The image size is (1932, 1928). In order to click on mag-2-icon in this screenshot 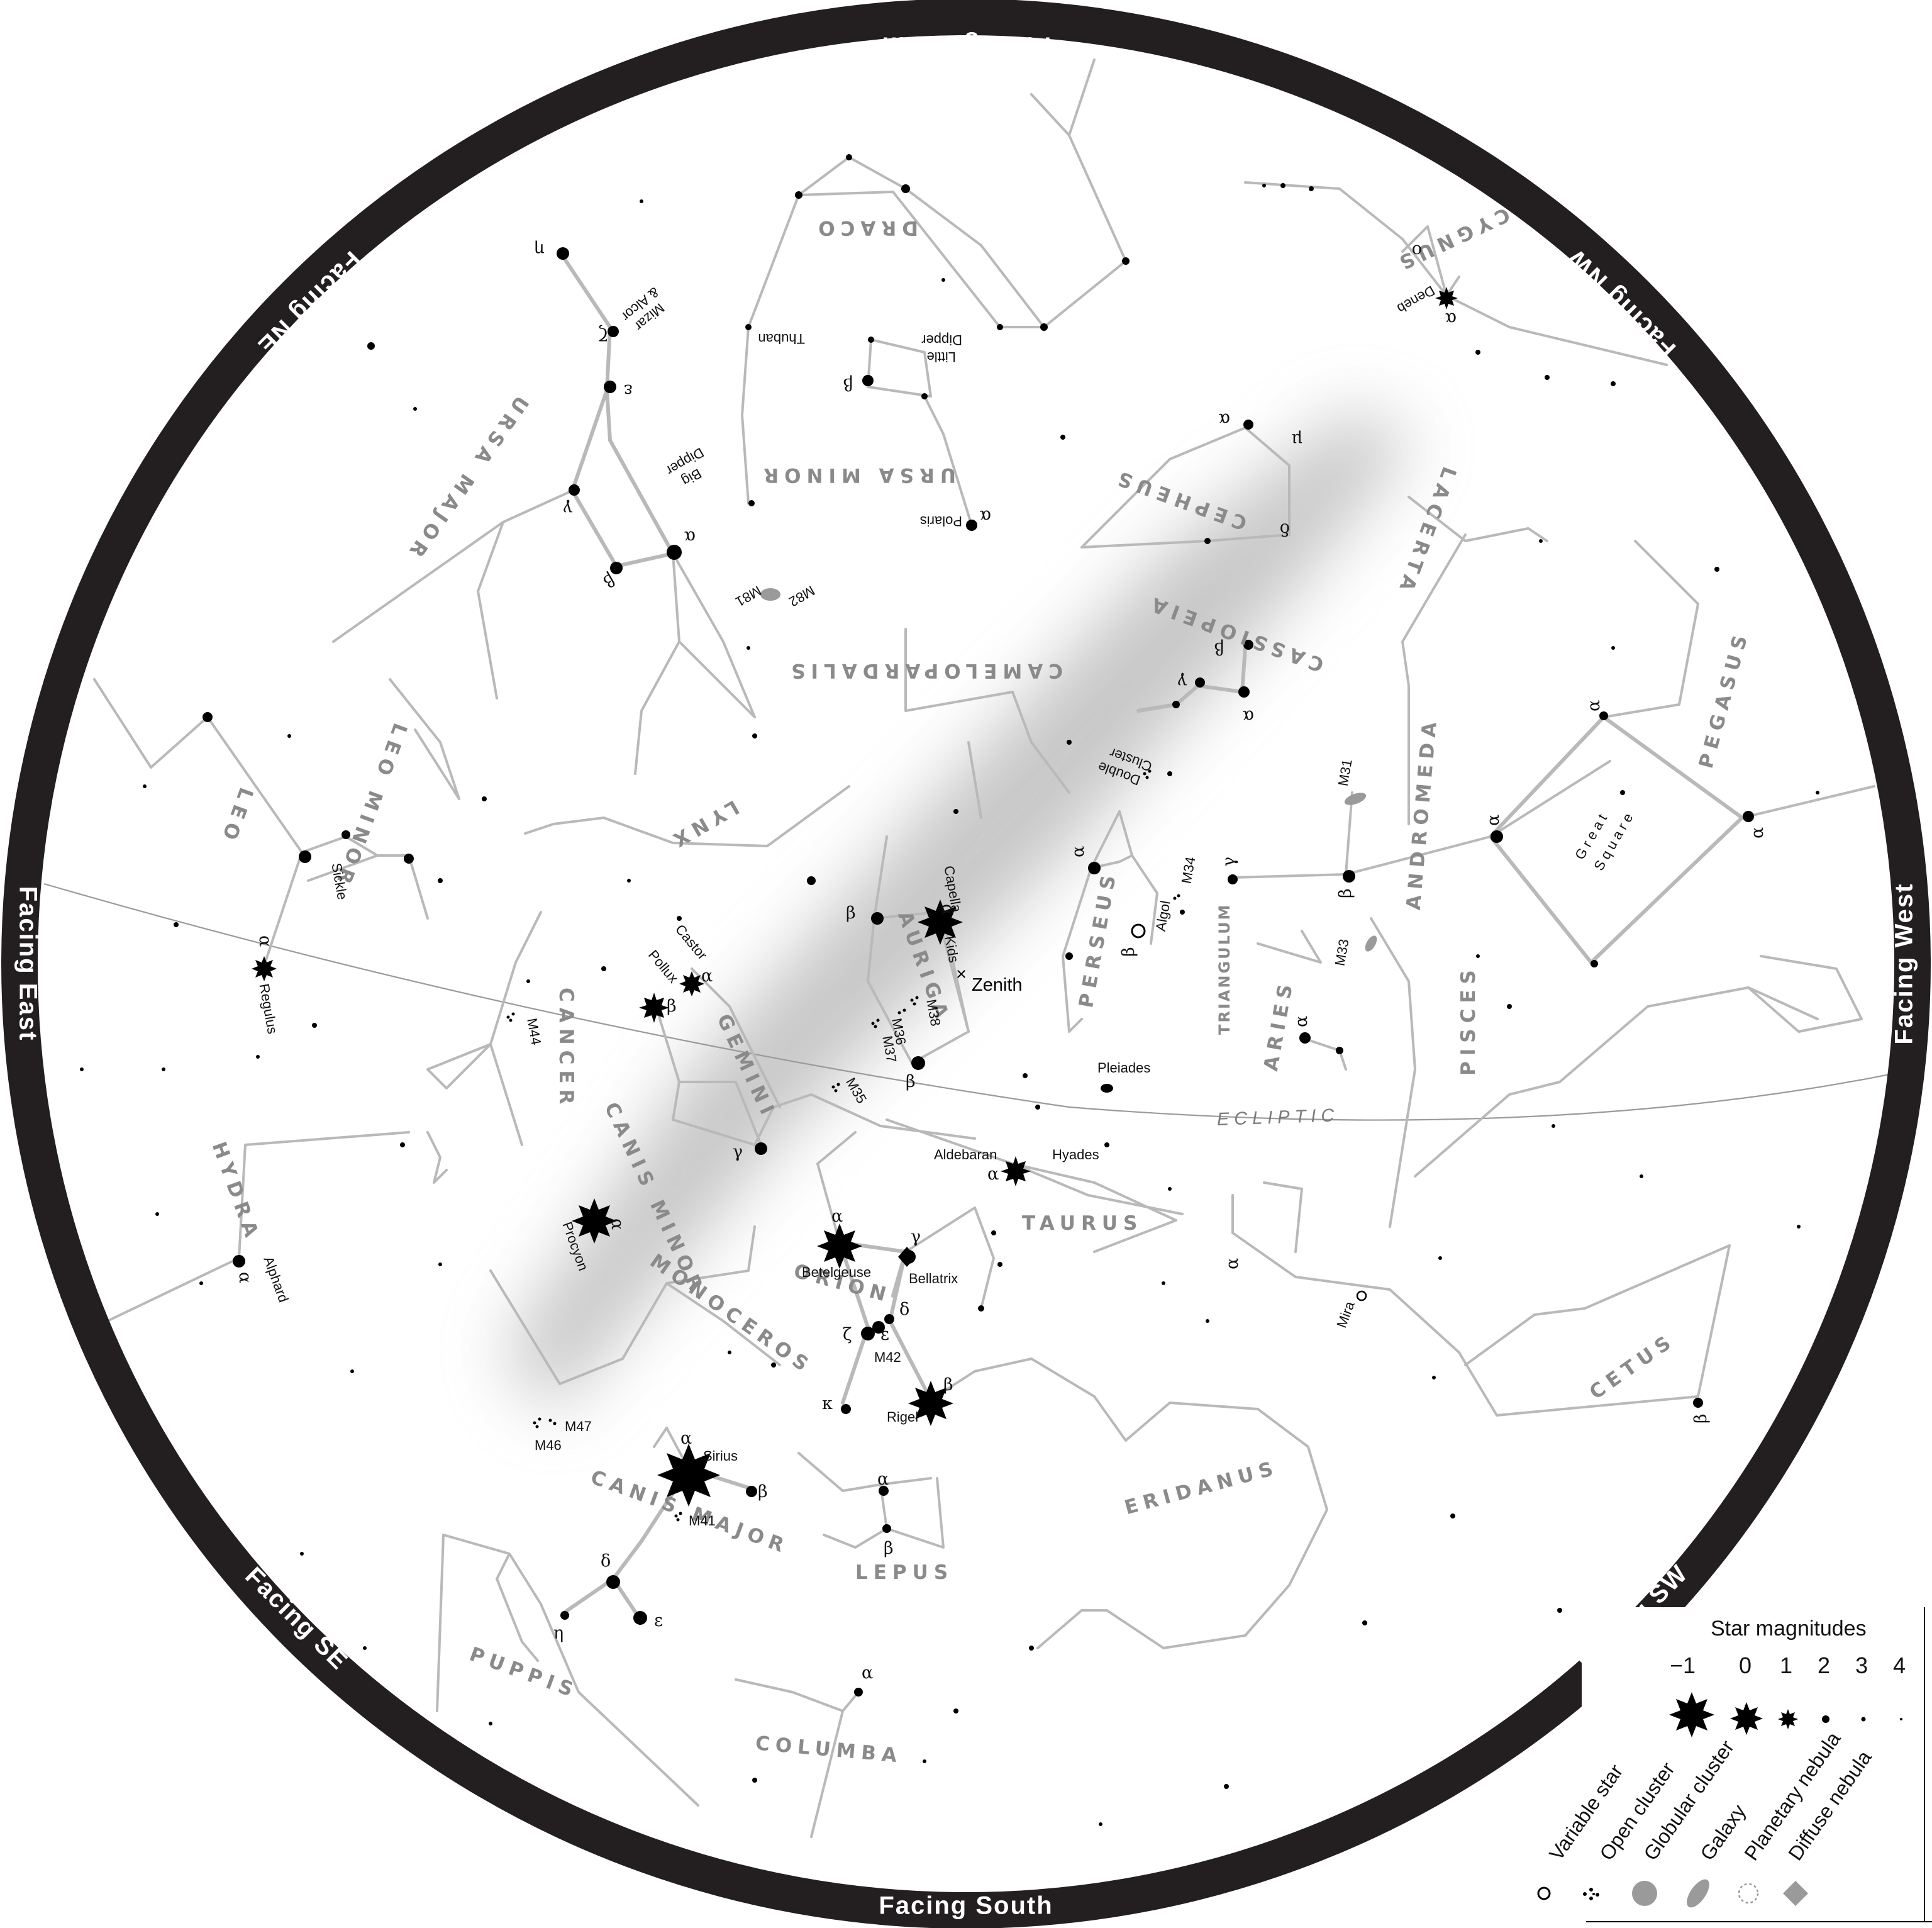, I will do `click(1825, 1719)`.